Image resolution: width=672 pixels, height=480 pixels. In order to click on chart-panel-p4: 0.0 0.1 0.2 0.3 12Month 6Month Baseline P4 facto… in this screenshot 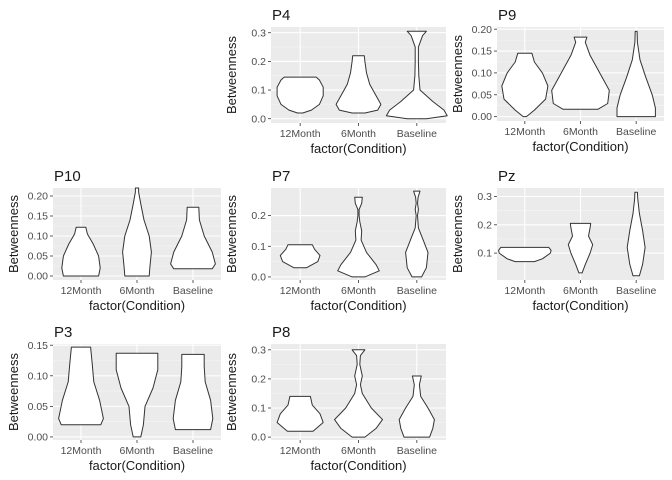, I will do `click(336, 81)`.